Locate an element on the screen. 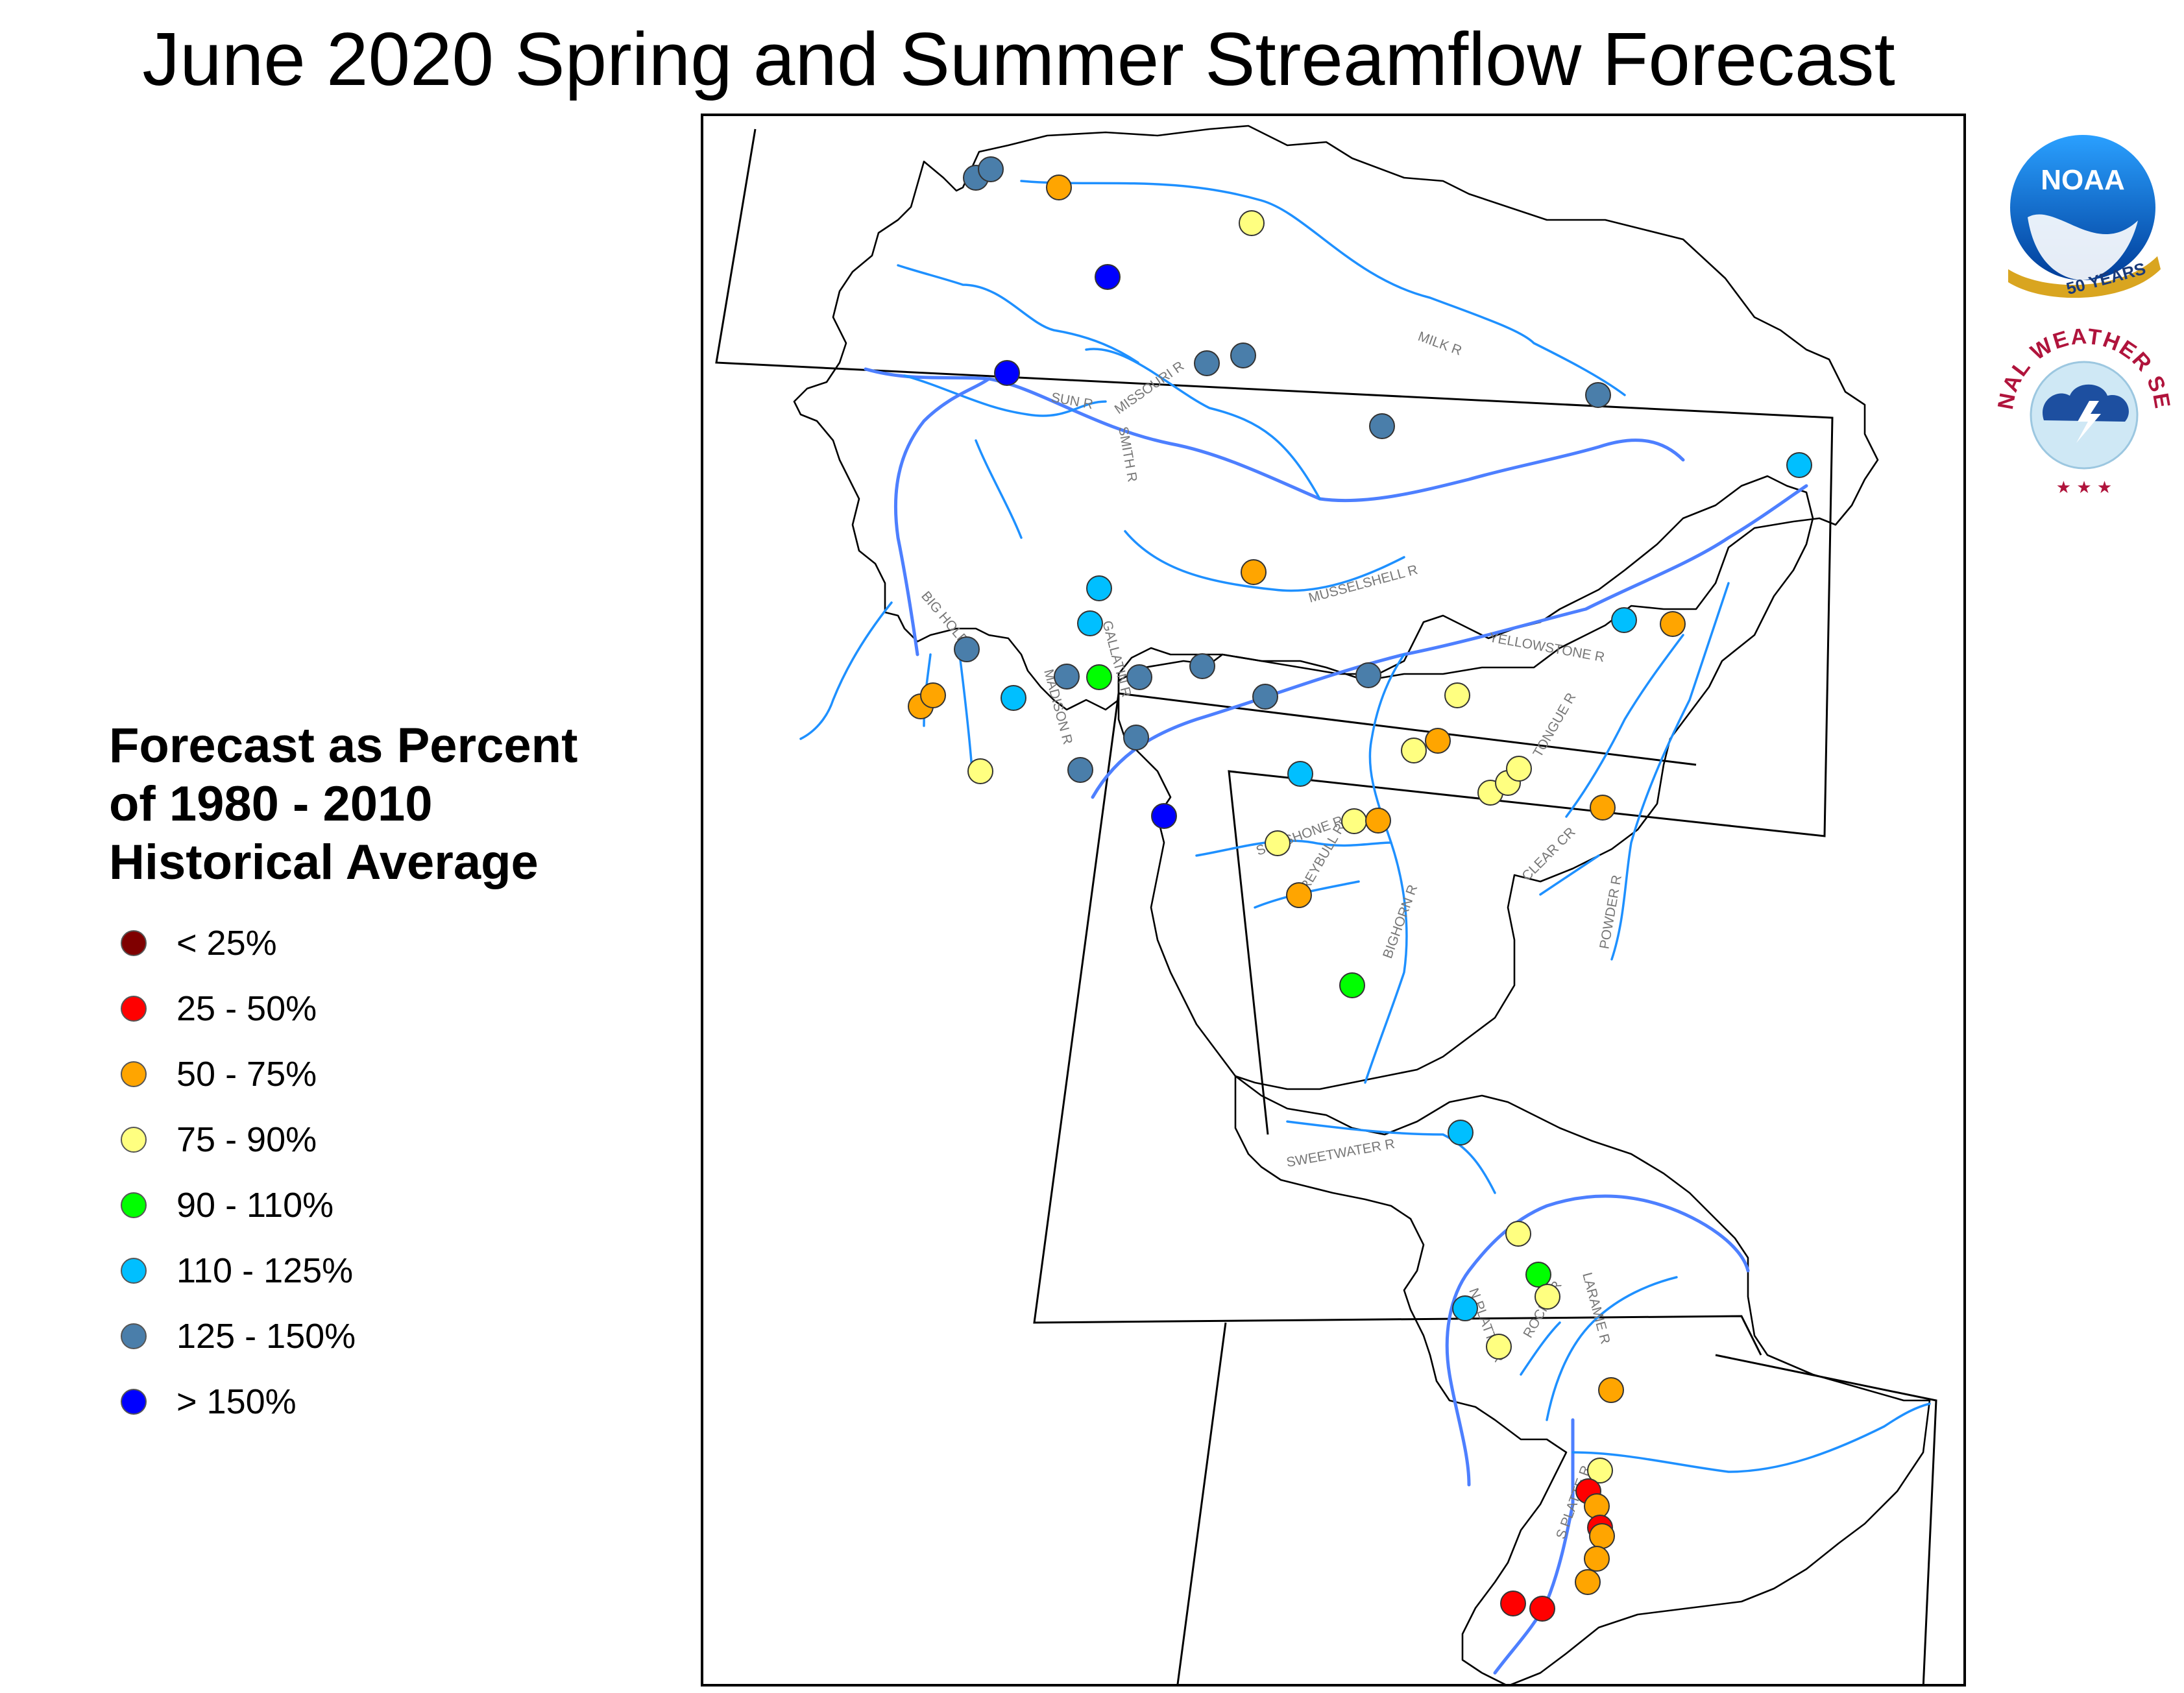 Image resolution: width=2184 pixels, height=1693 pixels. river-missouri-main is located at coordinates (942, 516).